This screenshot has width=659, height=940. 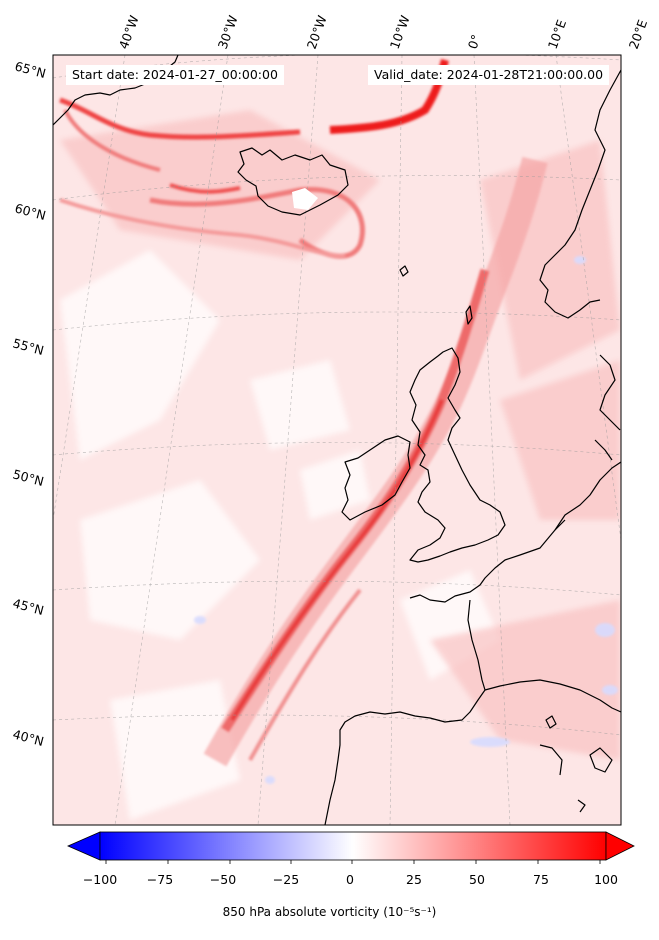 What do you see at coordinates (223, 879) in the screenshot?
I see `colorbar-tick-label: −50` at bounding box center [223, 879].